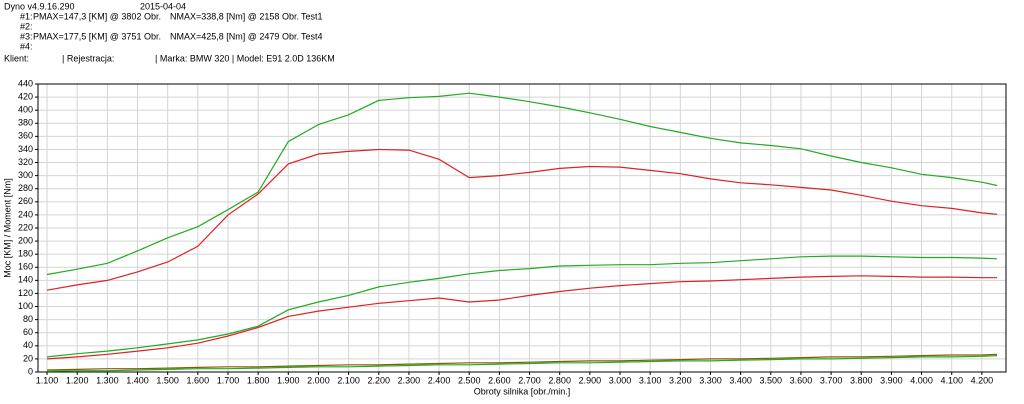 This screenshot has height=404, width=1024. Describe the element at coordinates (26, 26) in the screenshot. I see `run-id: #2:` at that location.